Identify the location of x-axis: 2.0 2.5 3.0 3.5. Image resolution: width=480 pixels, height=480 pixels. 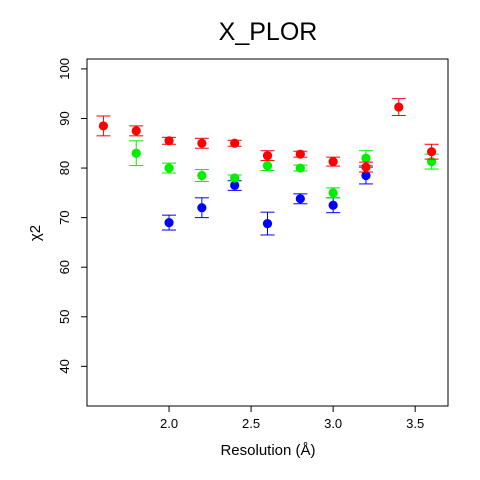
(292, 418).